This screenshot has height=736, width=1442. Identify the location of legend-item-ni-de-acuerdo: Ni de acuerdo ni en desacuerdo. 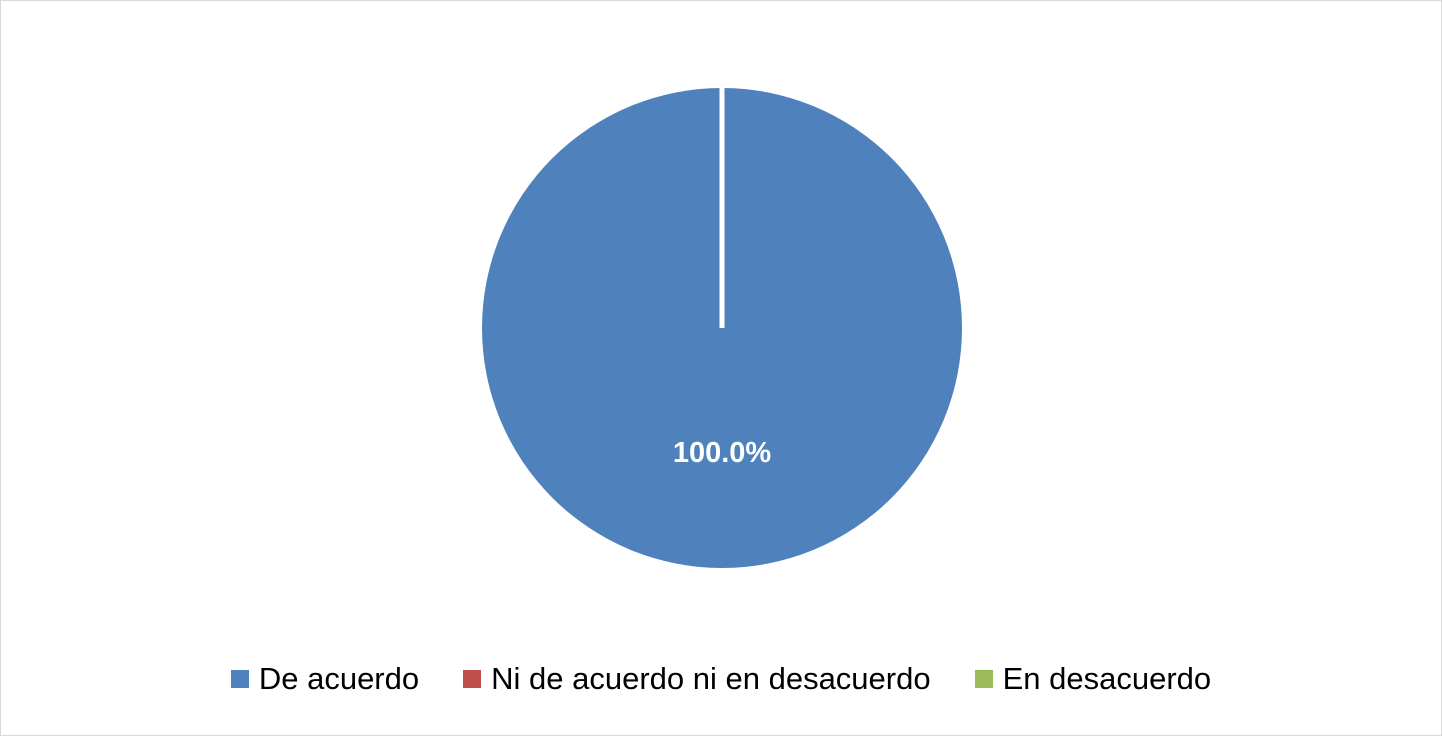
(697, 679).